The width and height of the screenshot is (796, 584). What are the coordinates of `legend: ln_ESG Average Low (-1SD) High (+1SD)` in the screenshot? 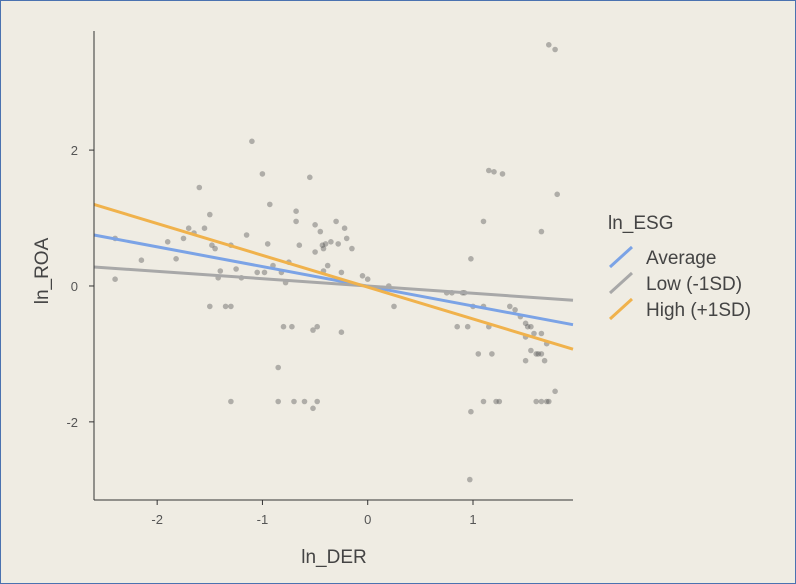 It's located at (679, 267).